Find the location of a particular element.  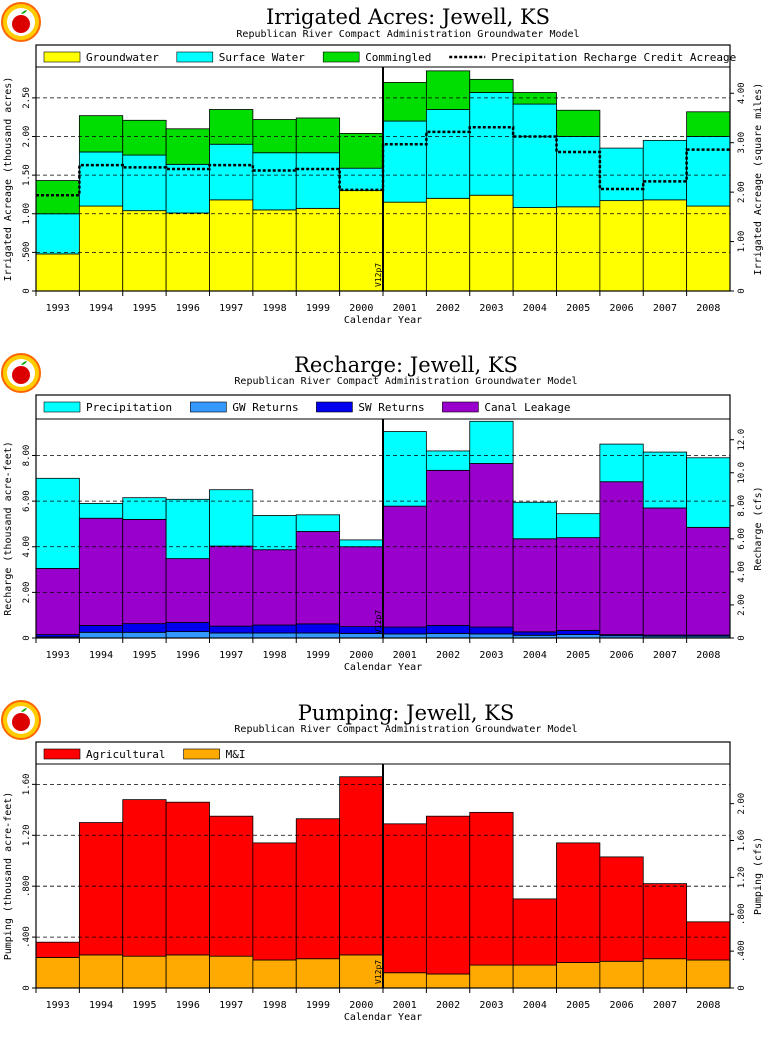

y2-tick-label: 6.00 is located at coordinates (742, 539).